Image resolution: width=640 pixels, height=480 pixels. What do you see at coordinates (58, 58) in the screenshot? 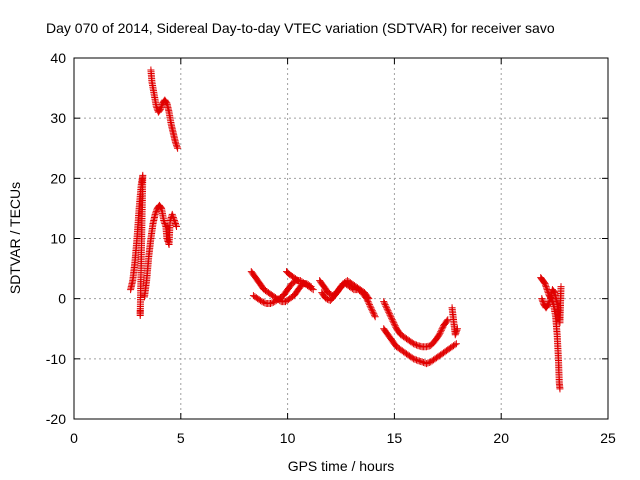
I see `y-tick-label: 40` at bounding box center [58, 58].